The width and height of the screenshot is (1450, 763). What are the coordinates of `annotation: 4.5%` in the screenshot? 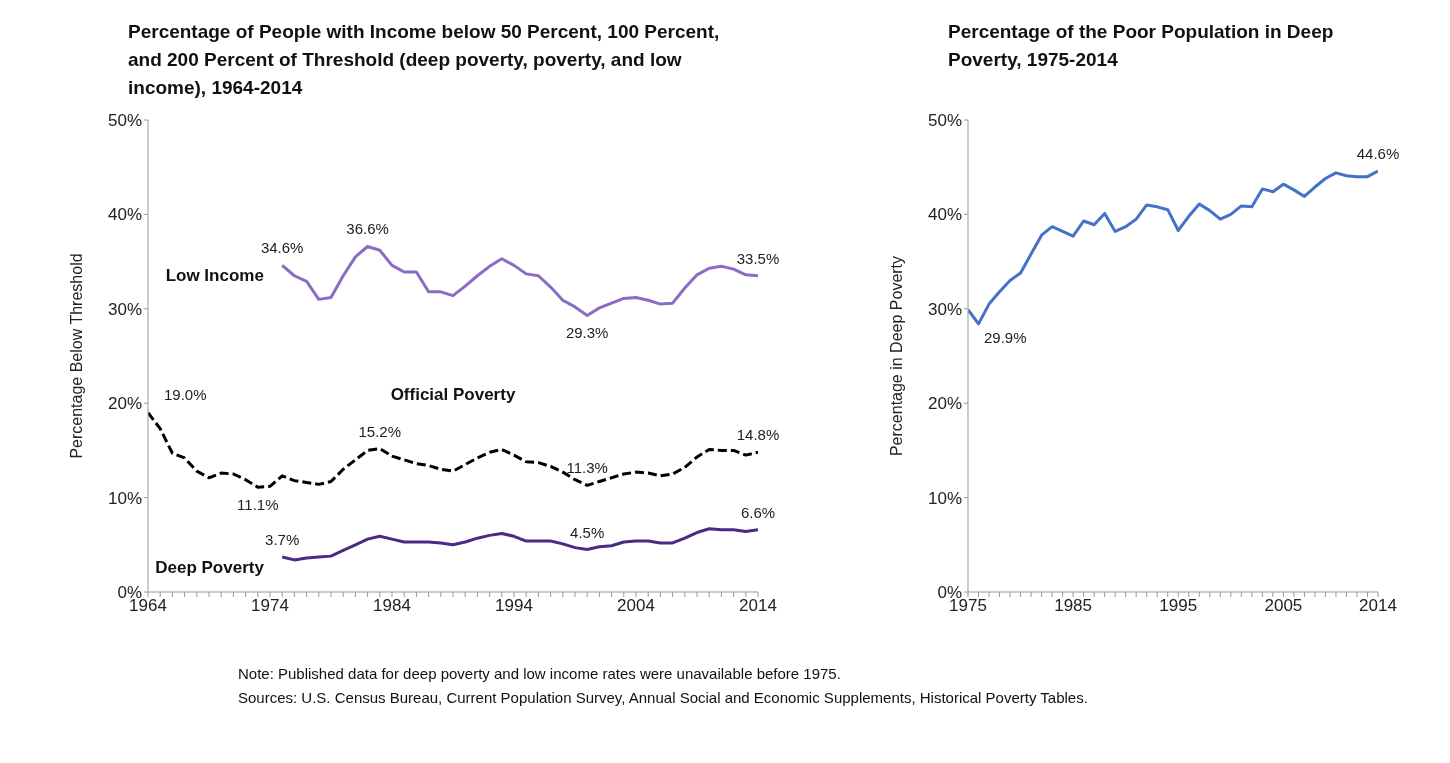 It's located at (587, 532).